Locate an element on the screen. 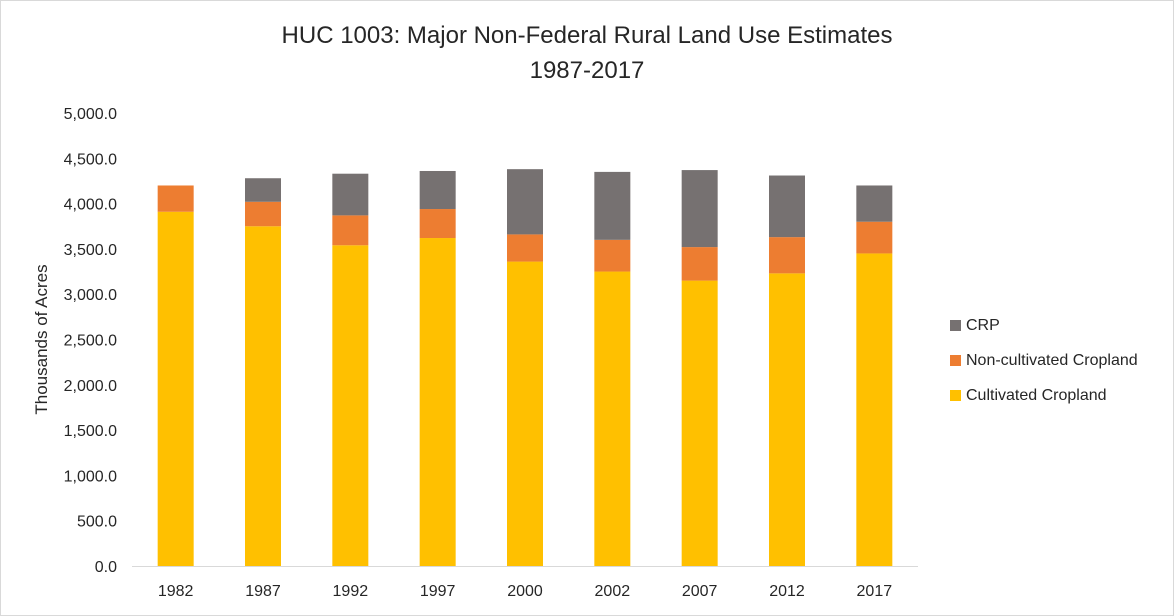  x-tick-label: 1992 is located at coordinates (351, 591).